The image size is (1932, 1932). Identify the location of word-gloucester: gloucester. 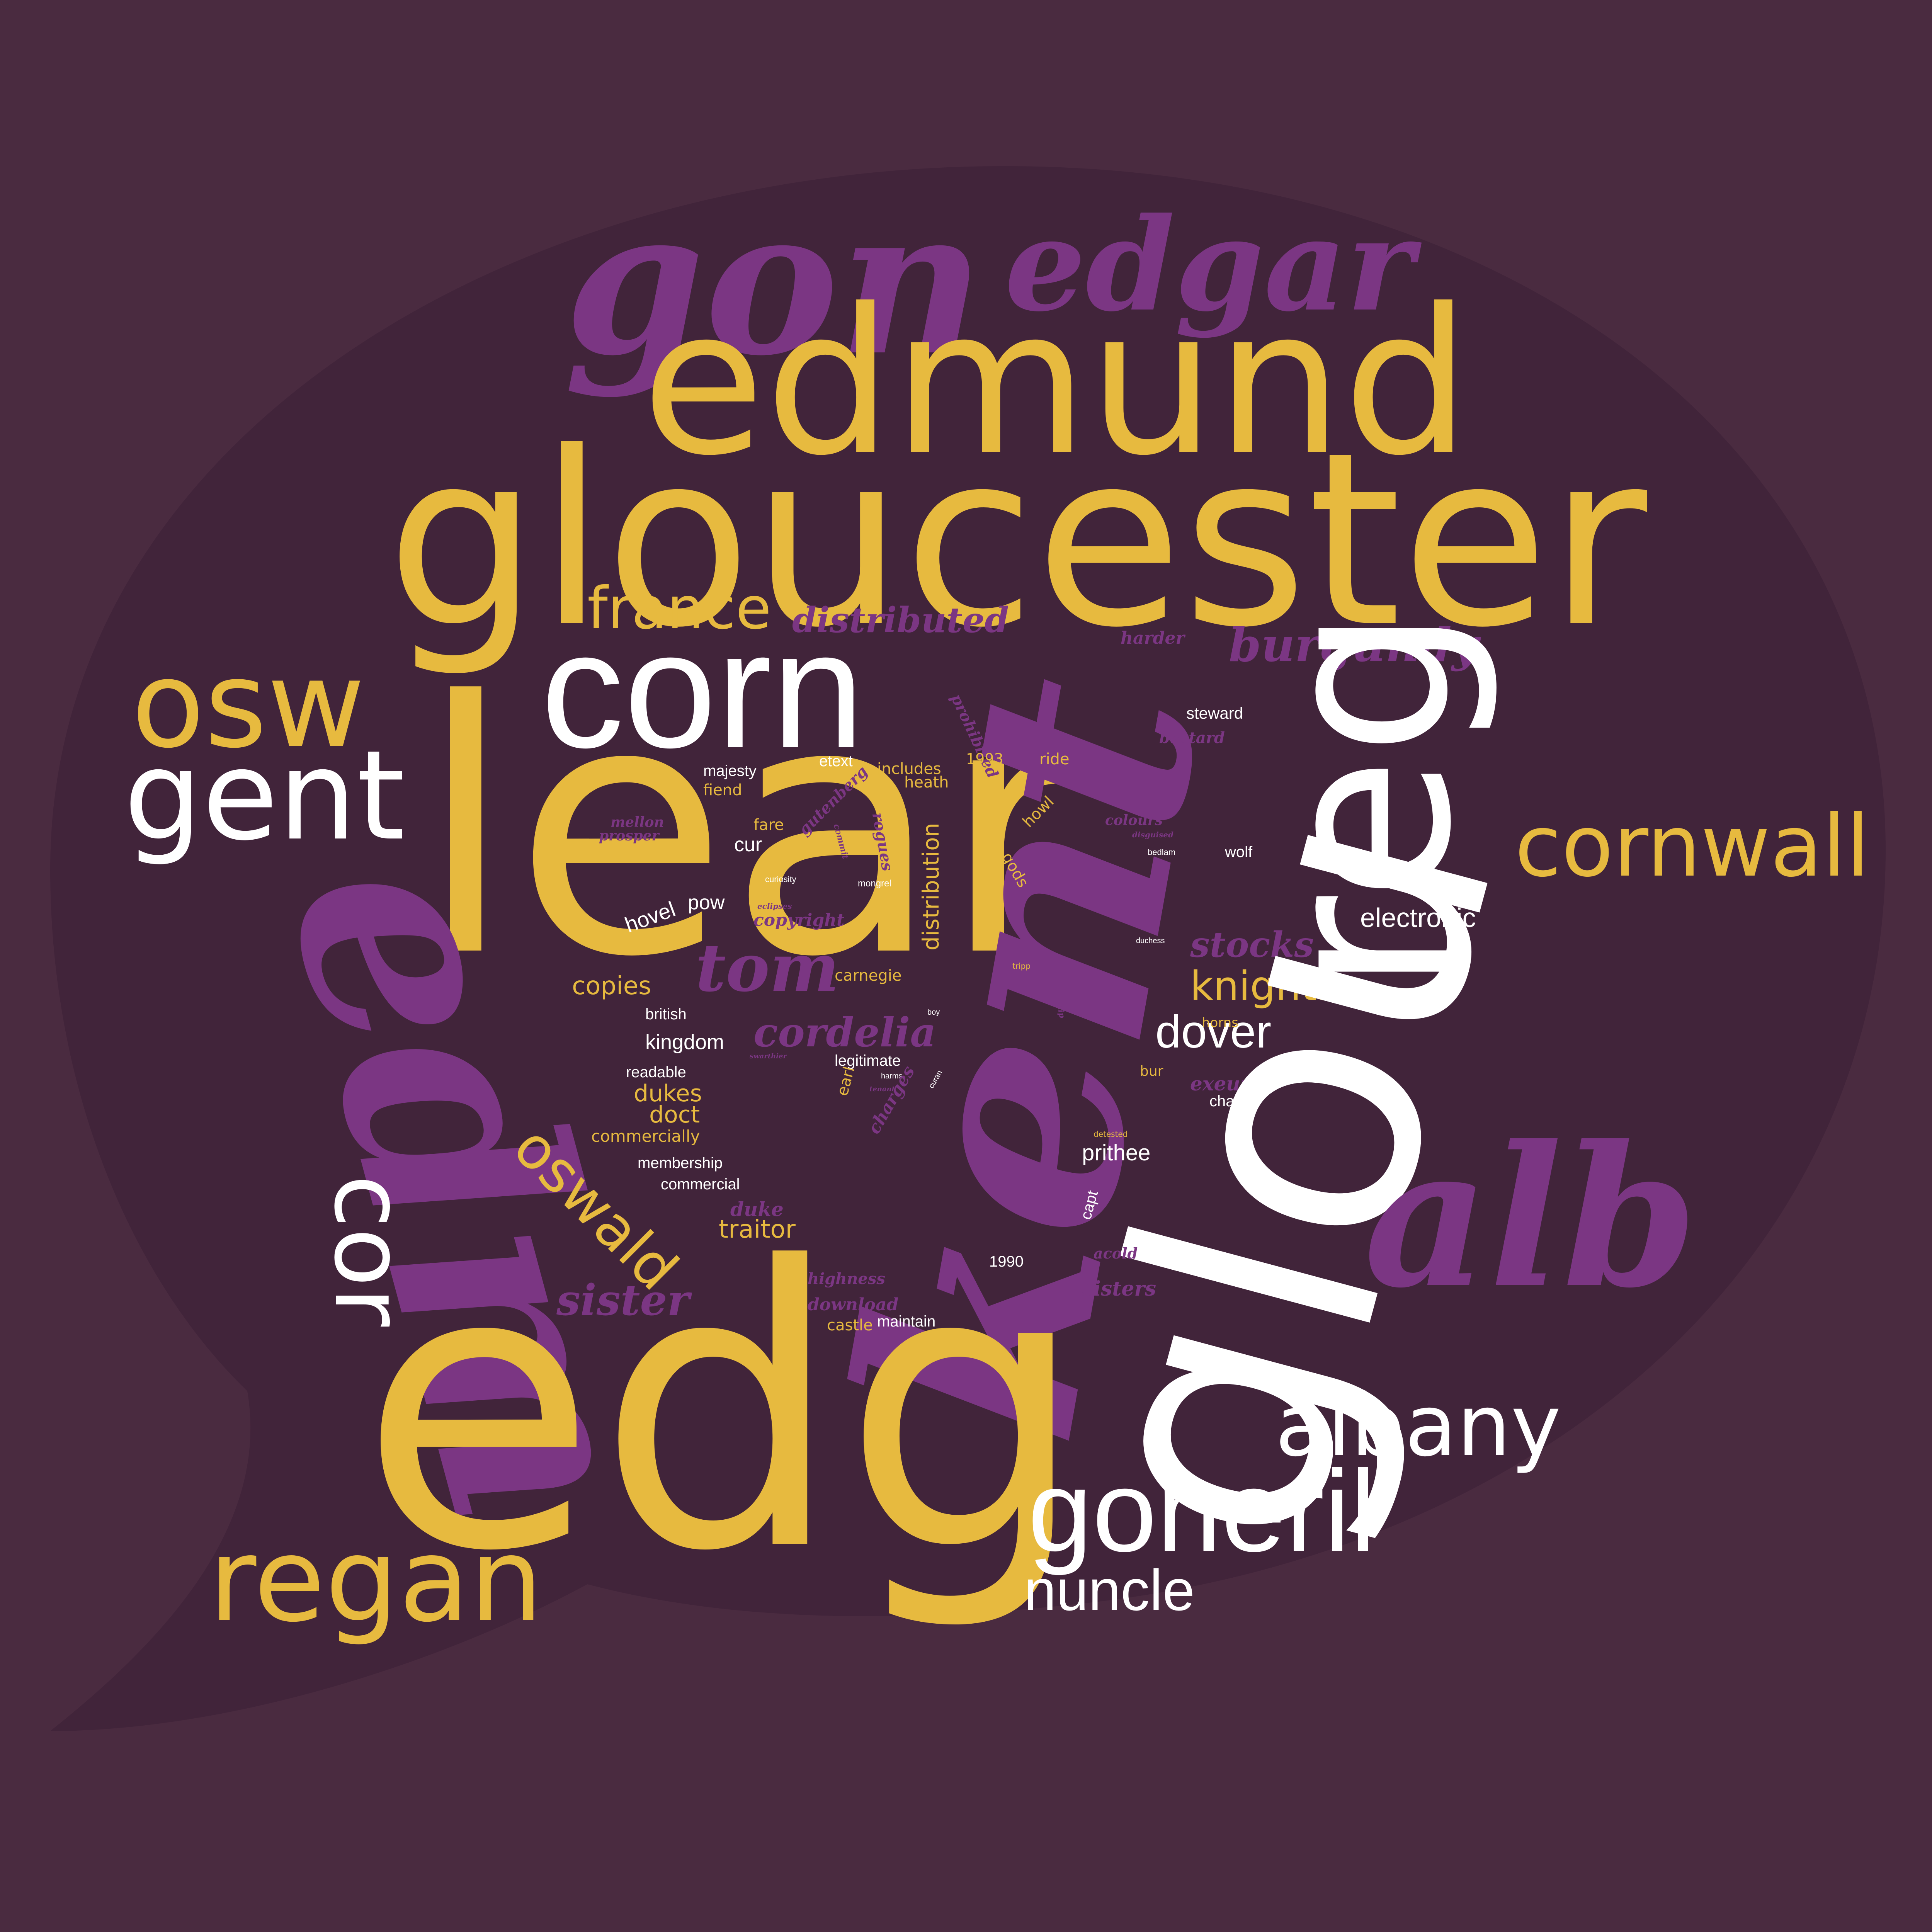
(1017, 540).